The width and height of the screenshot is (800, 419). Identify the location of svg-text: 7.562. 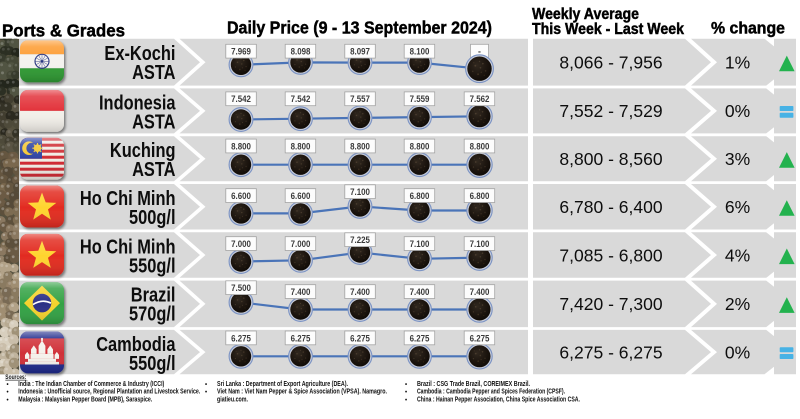
(480, 99).